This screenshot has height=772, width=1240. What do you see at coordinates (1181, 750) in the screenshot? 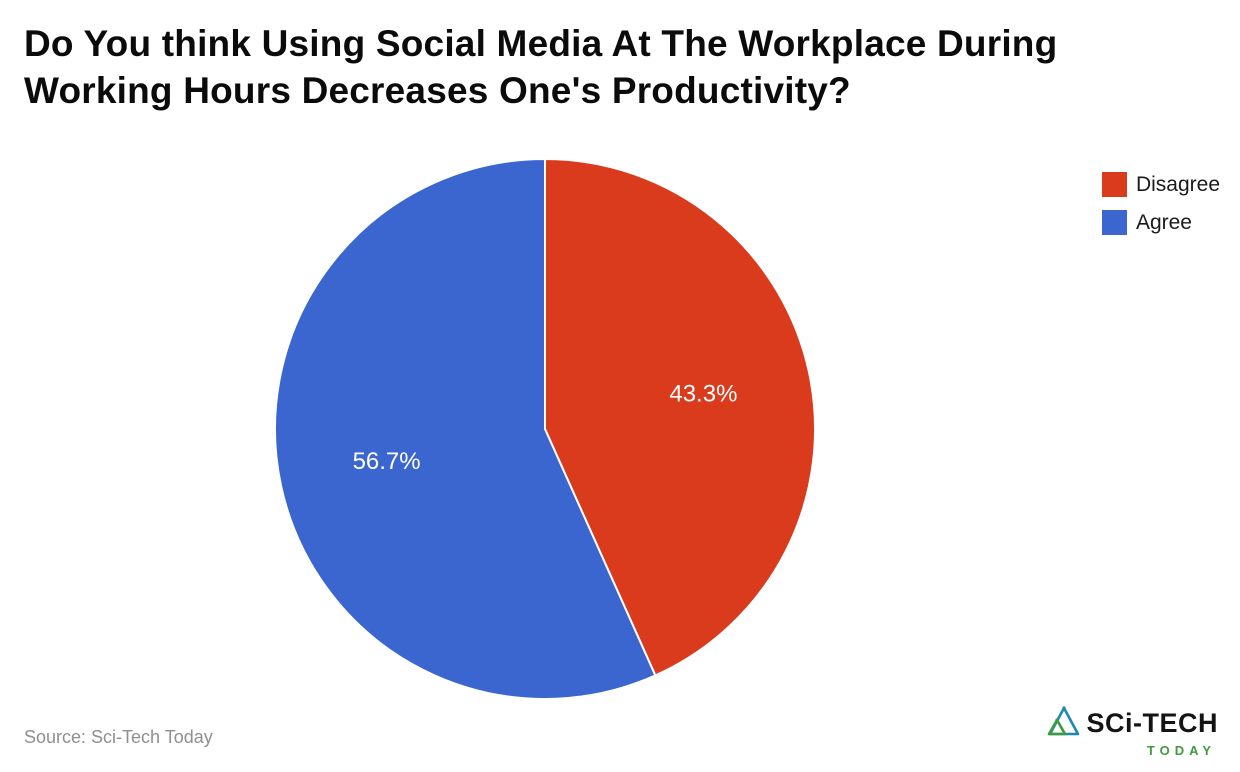
I see `logo-text-secondary: TODAY` at bounding box center [1181, 750].